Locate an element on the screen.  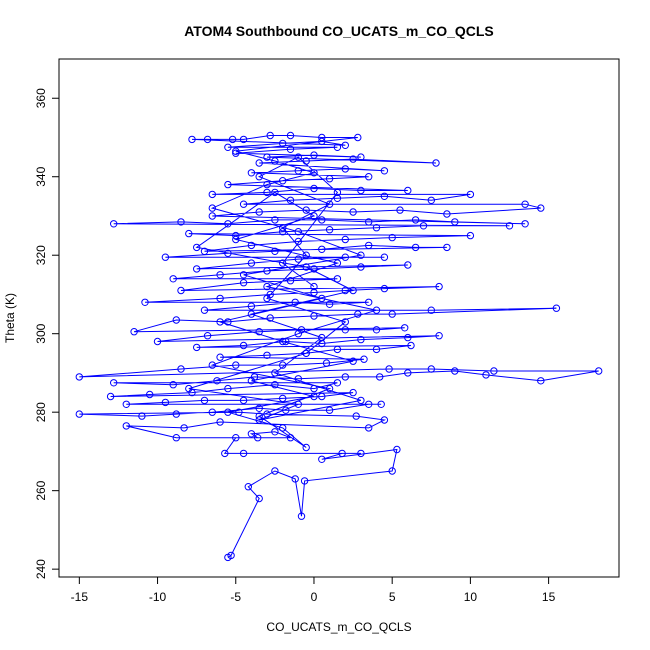
x-tick-label: -10 is located at coordinates (158, 597).